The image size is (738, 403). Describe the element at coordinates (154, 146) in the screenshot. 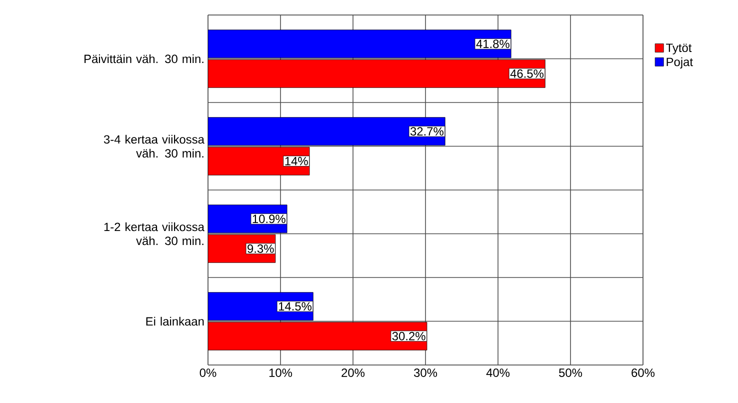

I see `y-tick-label: 3-4 kertaa viikossa väh. 30 min.` at that location.